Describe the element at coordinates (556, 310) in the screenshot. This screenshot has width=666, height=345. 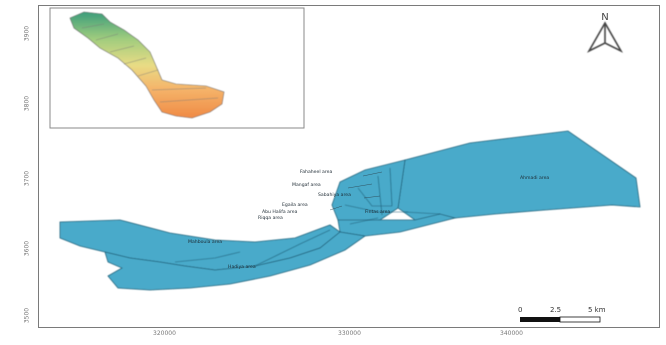
I see `scale-mid: 2.5` at that location.